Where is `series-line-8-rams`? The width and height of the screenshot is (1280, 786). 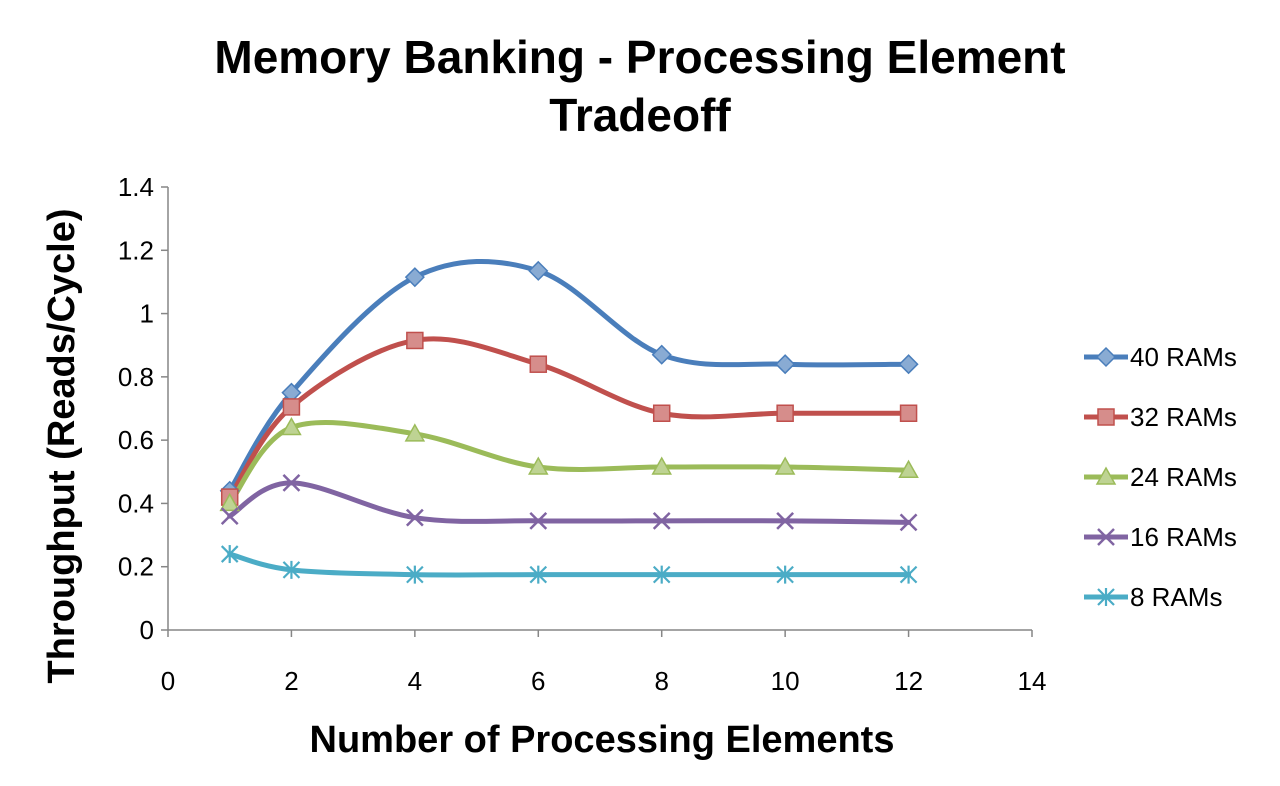 series-line-8-rams is located at coordinates (569, 564).